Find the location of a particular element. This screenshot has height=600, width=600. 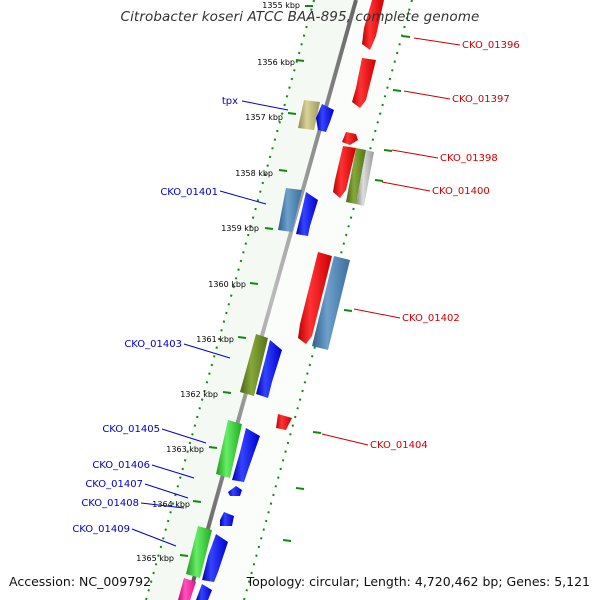

gene-gray-partner is located at coordinates (365, 178).